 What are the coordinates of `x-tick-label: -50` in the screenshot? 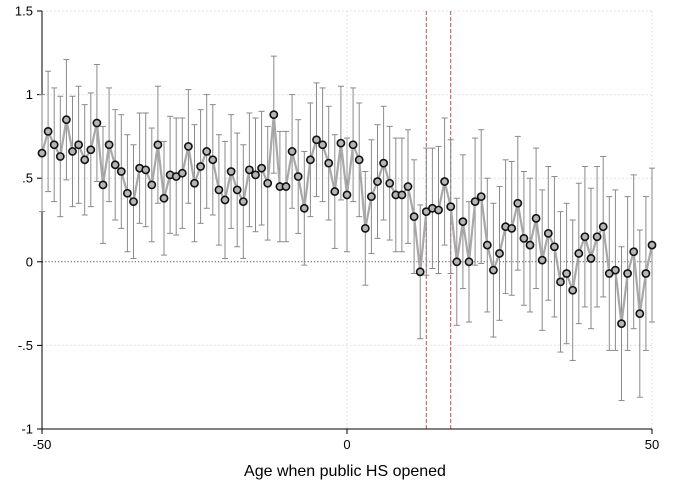 It's located at (42, 444).